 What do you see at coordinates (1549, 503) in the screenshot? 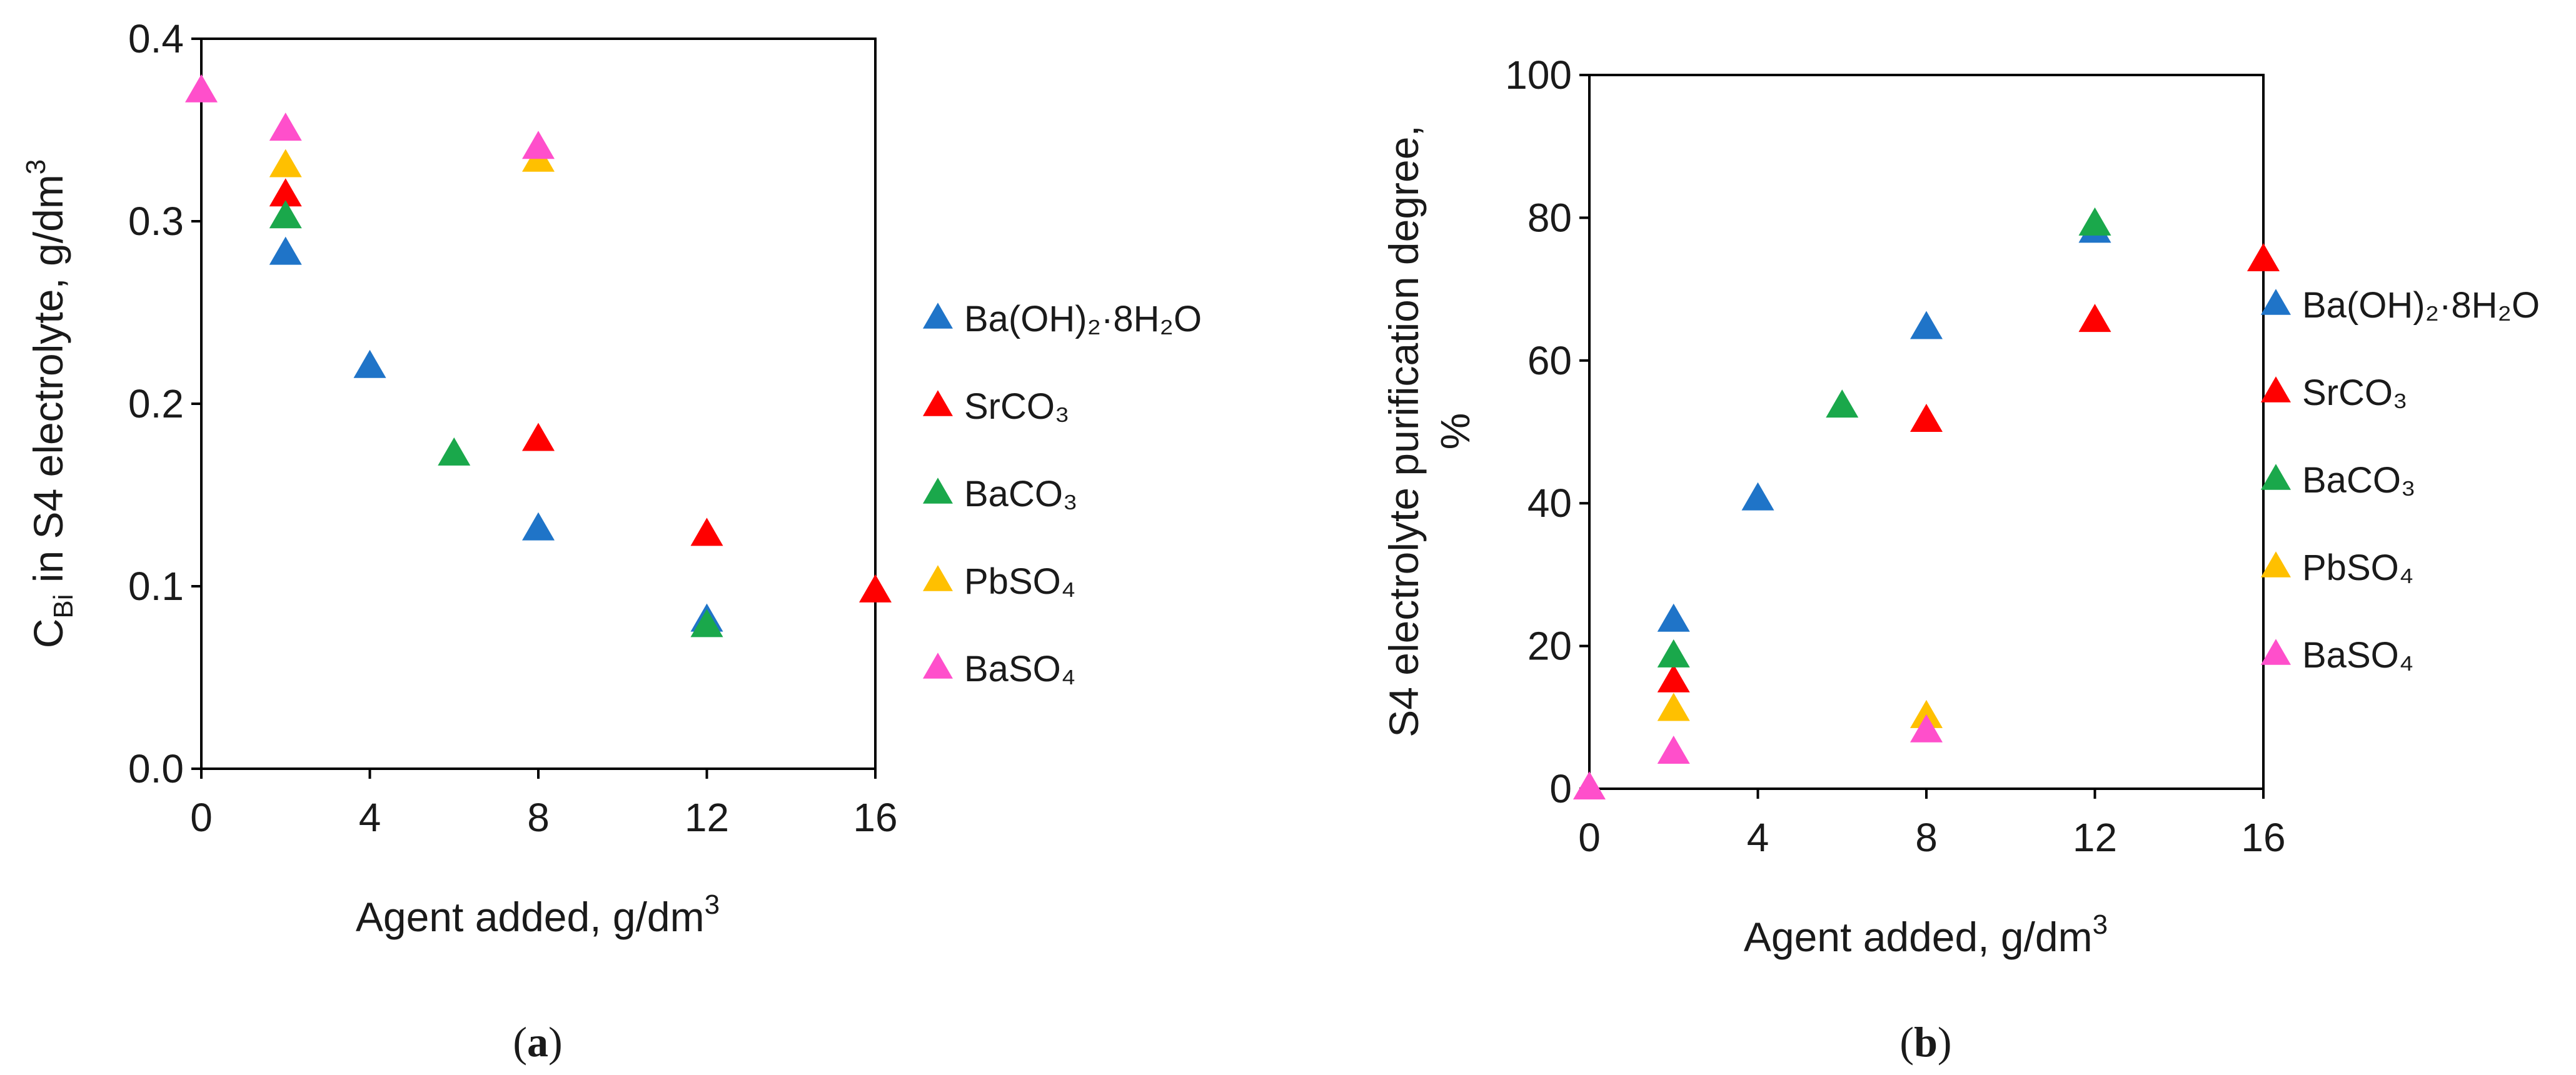
I see `y-tick-label: 40` at bounding box center [1549, 503].